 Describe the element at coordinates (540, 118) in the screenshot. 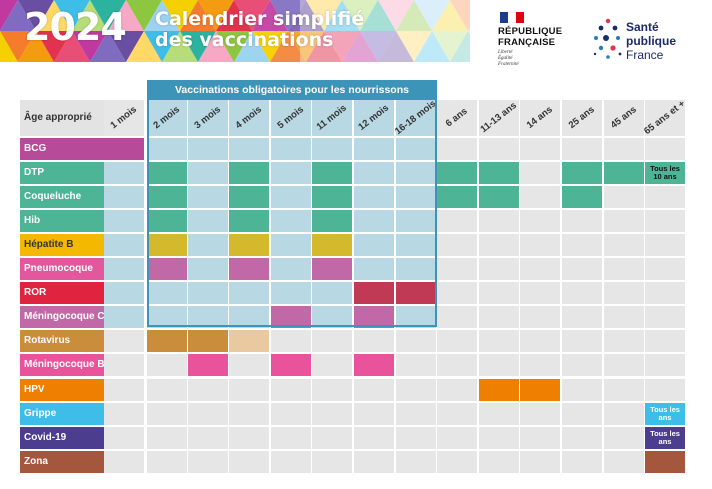

I see `age-header: 14 ans` at that location.